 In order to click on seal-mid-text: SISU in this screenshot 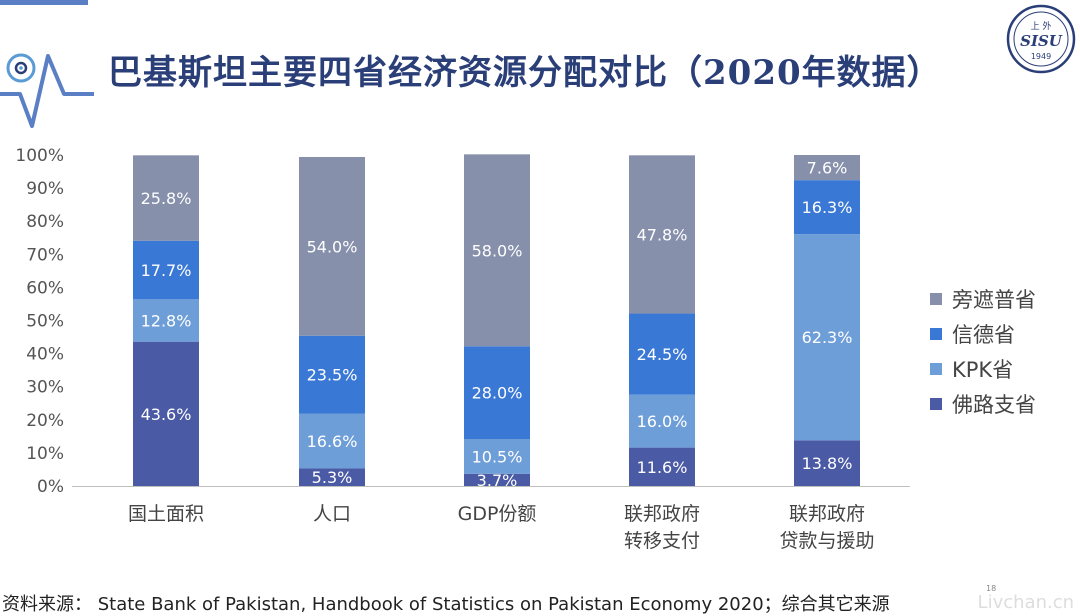, I will do `click(1041, 41)`.